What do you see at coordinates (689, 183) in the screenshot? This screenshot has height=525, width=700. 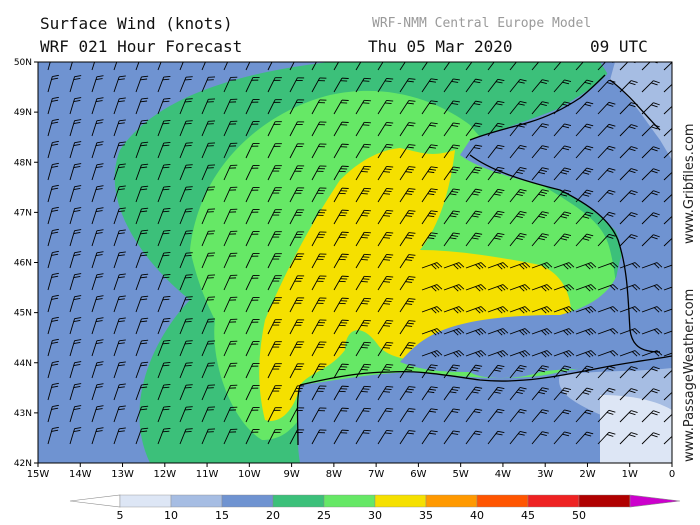 I see `gribfiles-credit: www.Gribfiles.com` at bounding box center [689, 183].